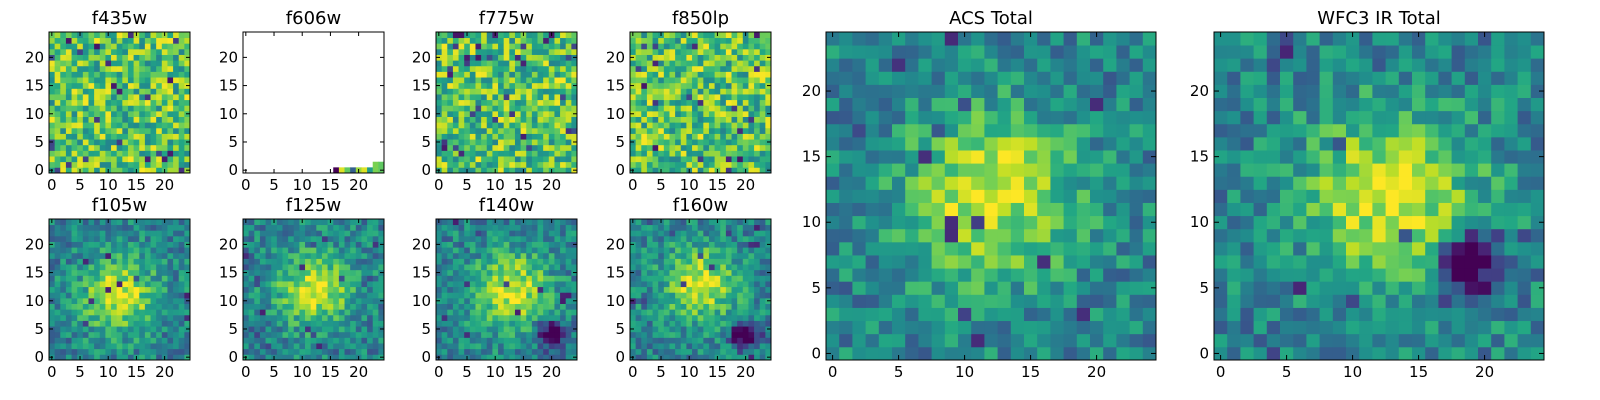  Describe the element at coordinates (34, 57) in the screenshot. I see `y-tick-label: 20` at that location.